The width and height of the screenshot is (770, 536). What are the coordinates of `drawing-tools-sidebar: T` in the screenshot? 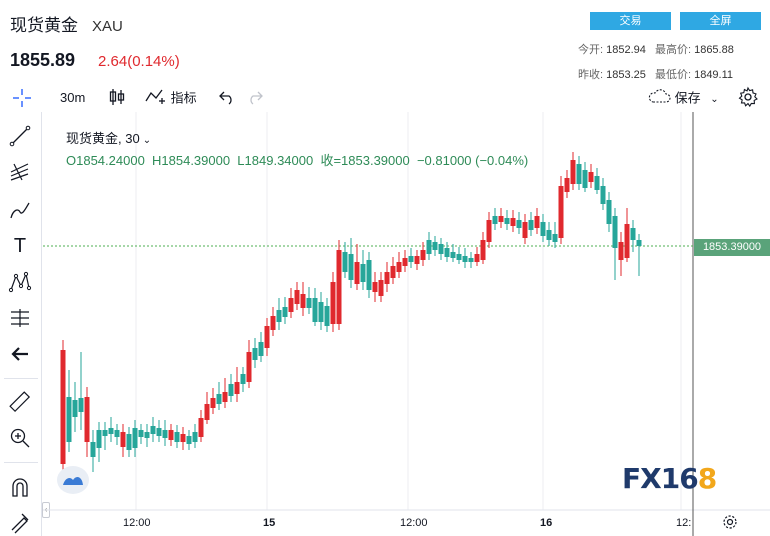 It's located at (21, 324).